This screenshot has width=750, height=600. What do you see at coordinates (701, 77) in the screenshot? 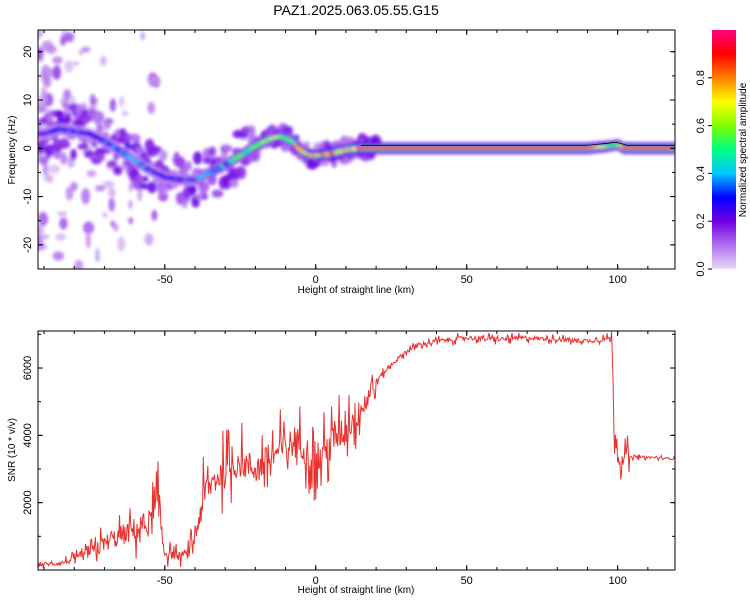
I see `colorbar-tick-label: 0.8` at bounding box center [701, 77].